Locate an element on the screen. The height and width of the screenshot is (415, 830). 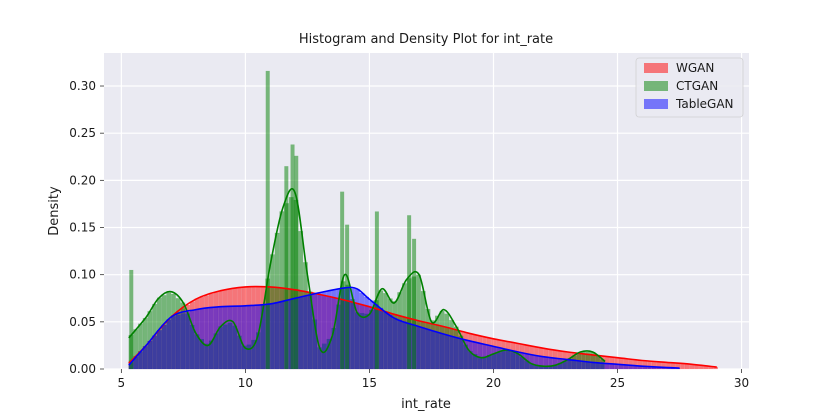
legend-label-wgan: WGAN is located at coordinates (695, 68).